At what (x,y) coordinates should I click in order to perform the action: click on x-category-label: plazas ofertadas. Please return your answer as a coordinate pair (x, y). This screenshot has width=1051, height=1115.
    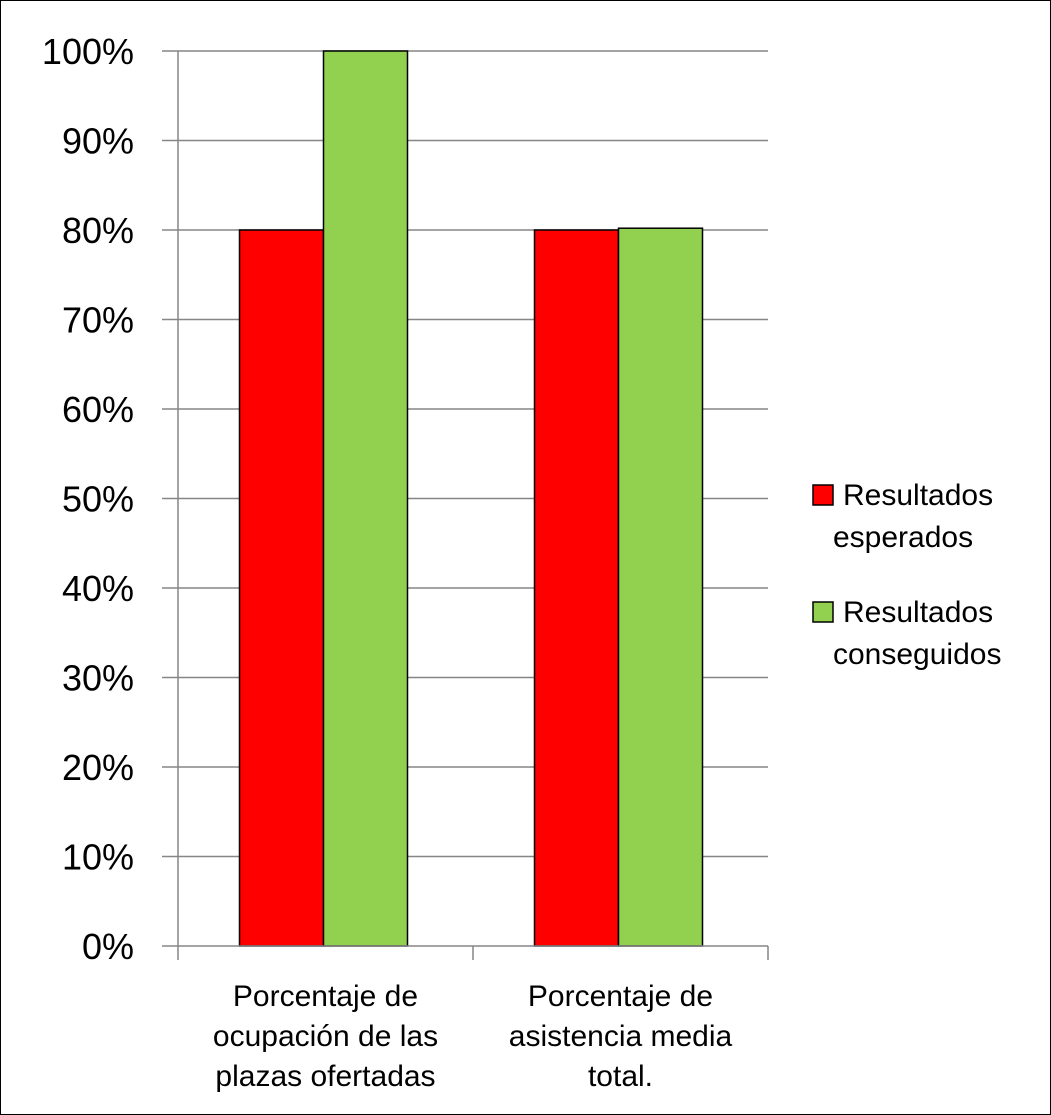
    Looking at the image, I should click on (325, 1076).